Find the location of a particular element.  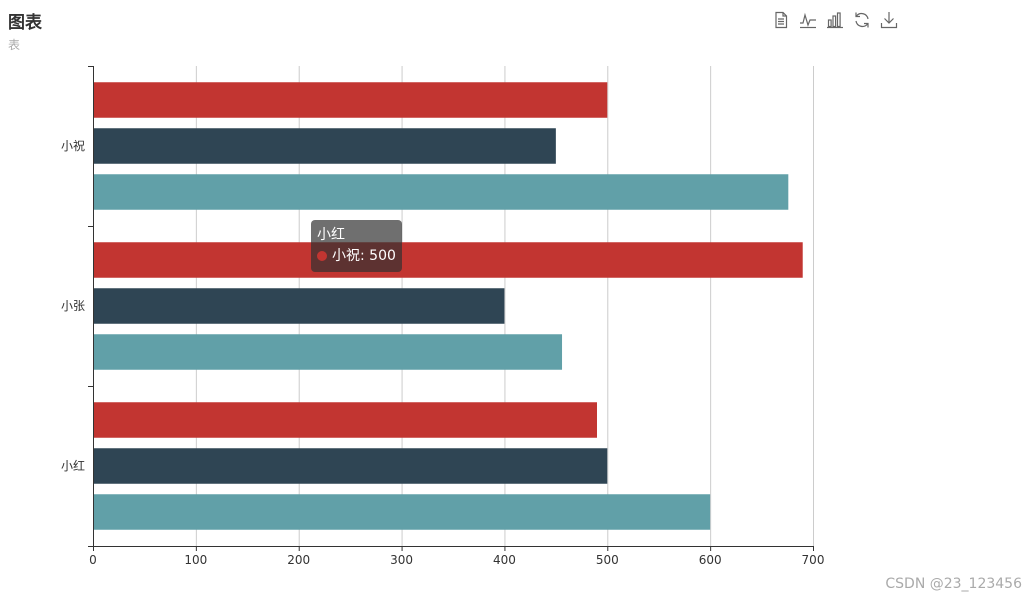

bar-小红-series-2 is located at coordinates (350, 466).